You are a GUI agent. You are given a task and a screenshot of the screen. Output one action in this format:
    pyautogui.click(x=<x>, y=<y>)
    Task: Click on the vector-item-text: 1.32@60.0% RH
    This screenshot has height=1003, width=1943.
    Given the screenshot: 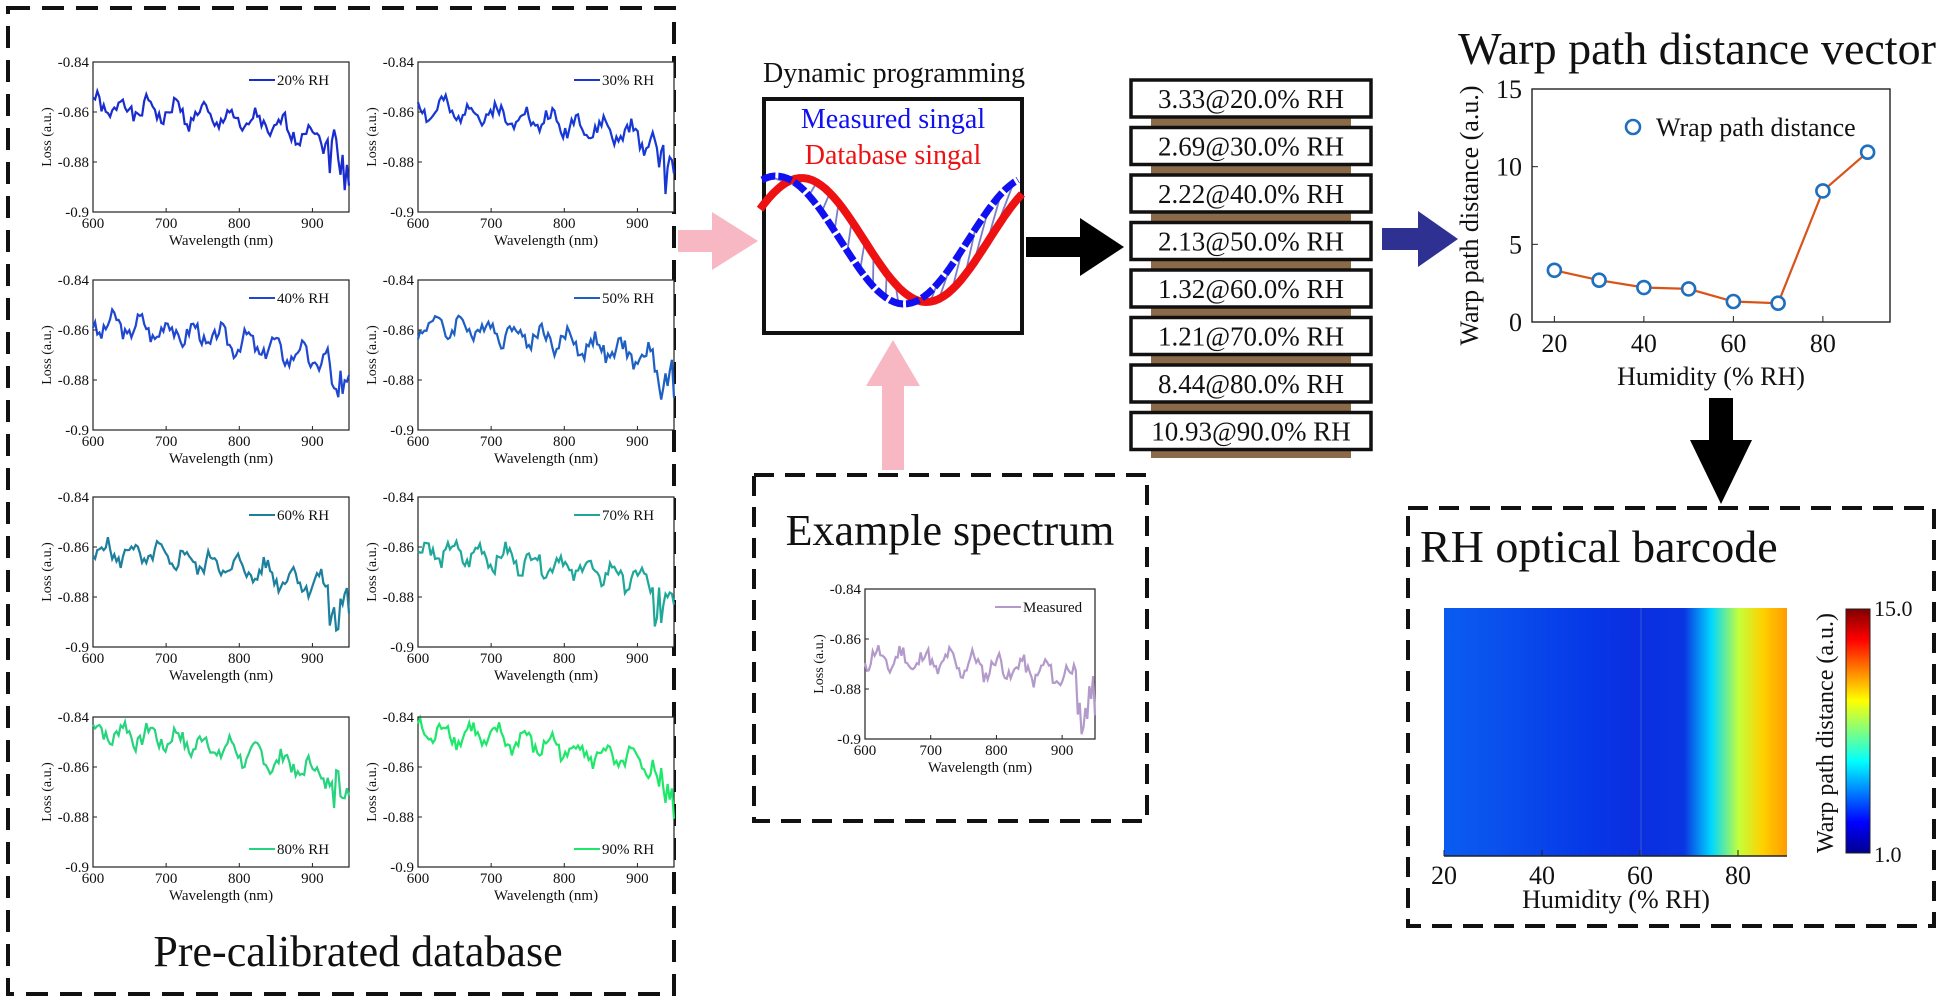 What is the action you would take?
    pyautogui.click(x=1251, y=289)
    